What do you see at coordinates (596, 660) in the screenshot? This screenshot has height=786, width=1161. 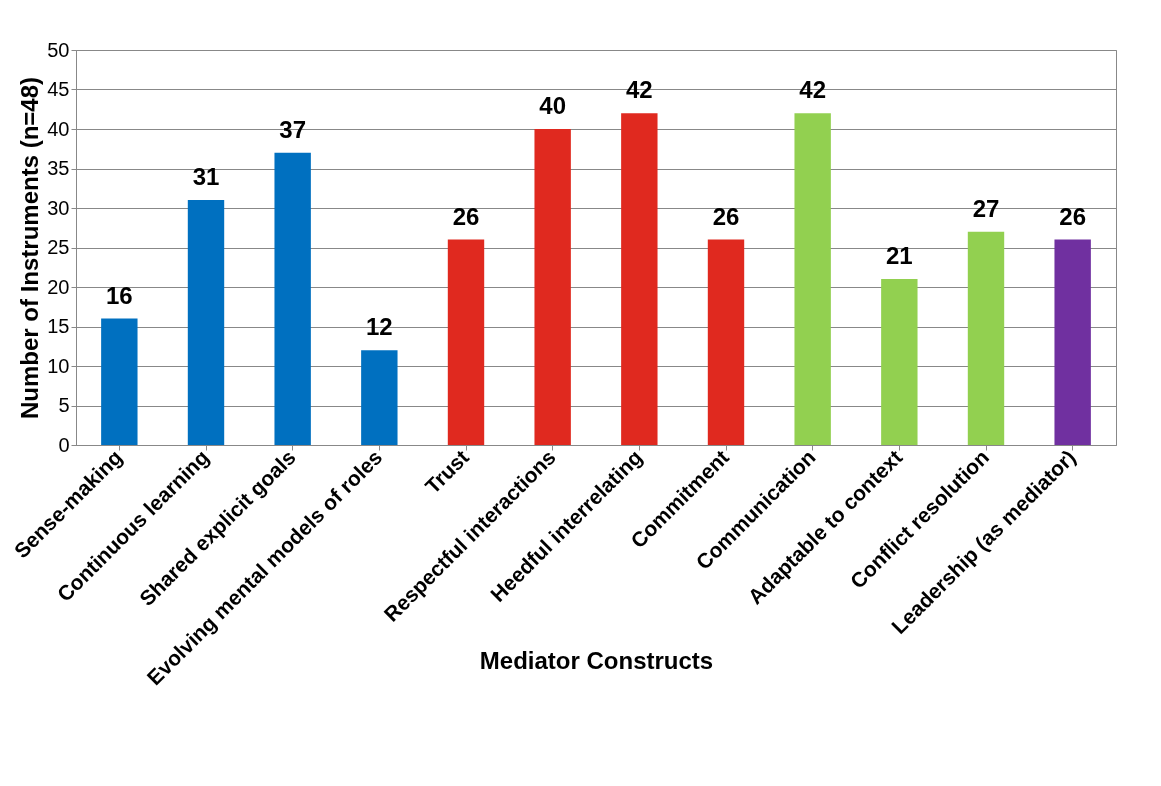 I see `x-axis-title: Mediator Constructs` at bounding box center [596, 660].